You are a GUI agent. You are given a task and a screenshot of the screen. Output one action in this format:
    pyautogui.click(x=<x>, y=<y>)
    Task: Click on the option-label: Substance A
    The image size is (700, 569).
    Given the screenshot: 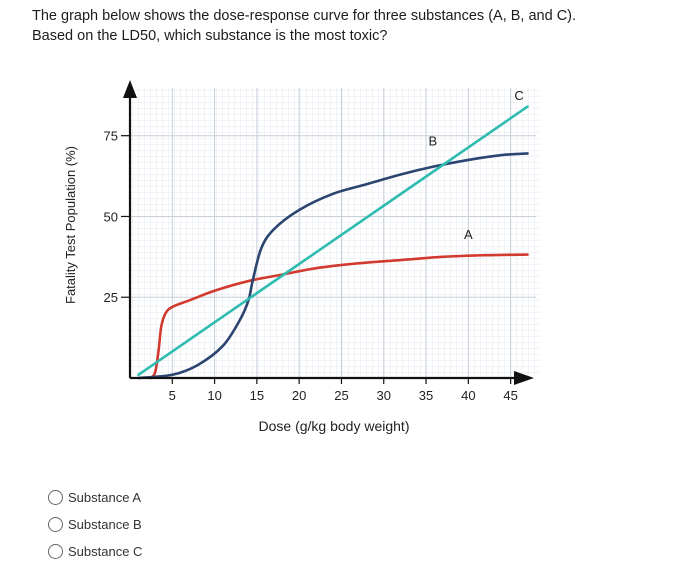 What is the action you would take?
    pyautogui.click(x=104, y=497)
    